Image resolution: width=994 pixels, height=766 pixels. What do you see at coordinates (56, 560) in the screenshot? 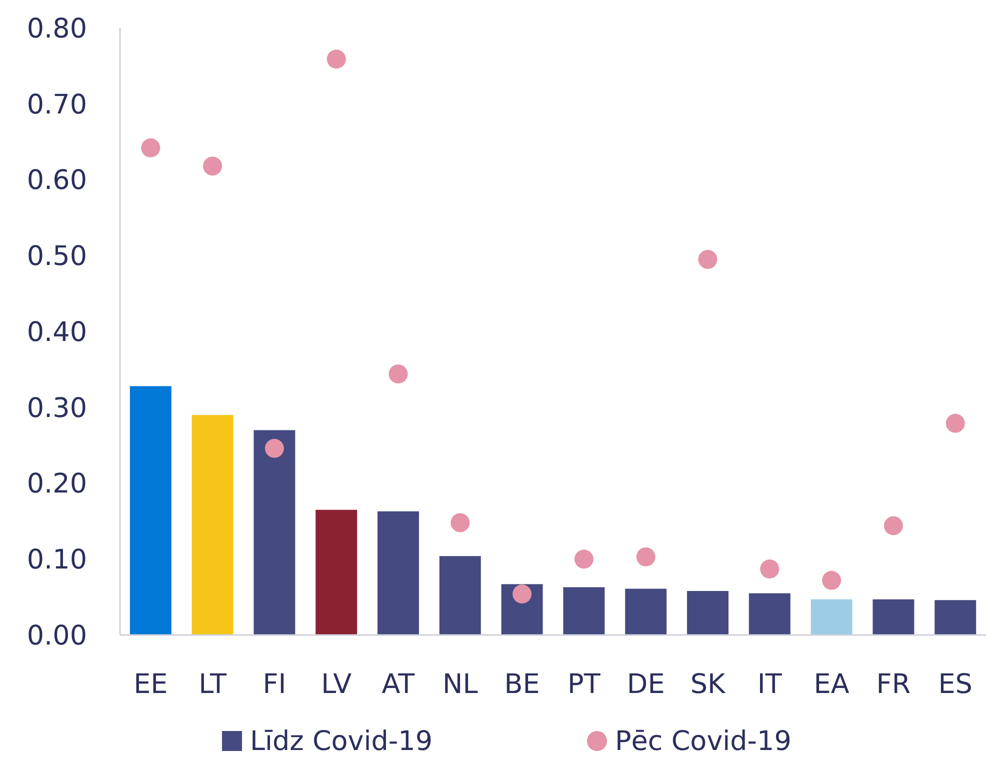
I see `y-tick-label: 0.10` at bounding box center [56, 560].